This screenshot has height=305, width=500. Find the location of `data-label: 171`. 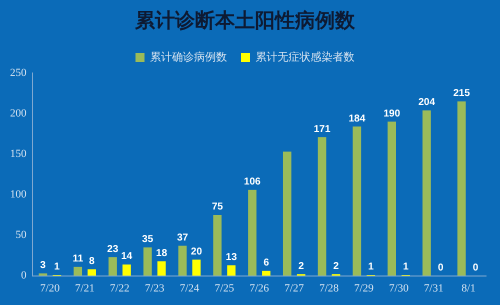

data-label: 171 is located at coordinates (322, 129).